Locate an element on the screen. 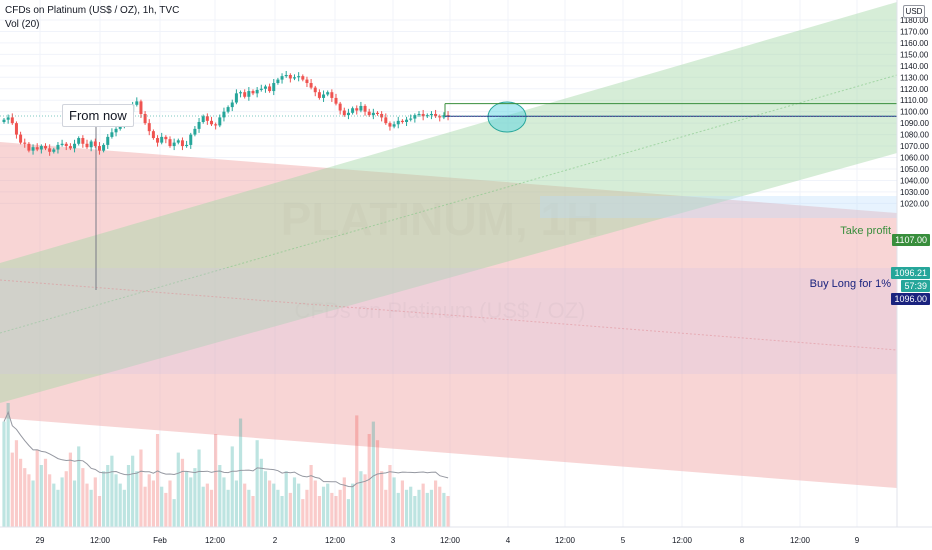  time-tick-label: 4 is located at coordinates (508, 540).